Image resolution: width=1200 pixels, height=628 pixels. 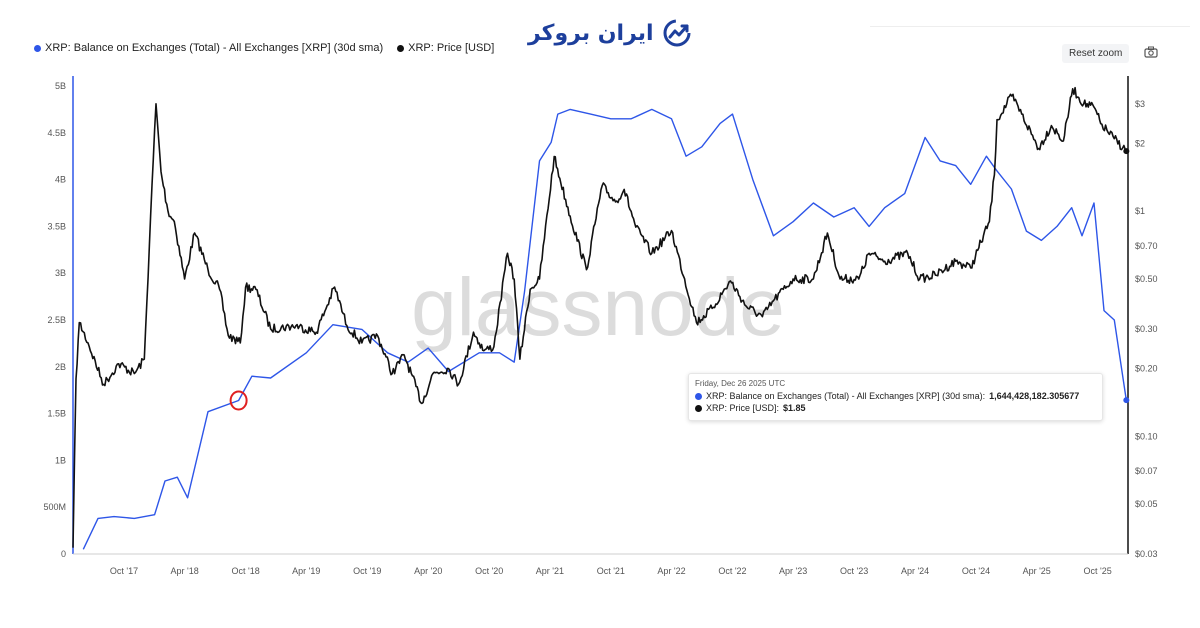 What do you see at coordinates (743, 408) in the screenshot?
I see `tooltip-price-label: XRP: Price [USD]:` at bounding box center [743, 408].